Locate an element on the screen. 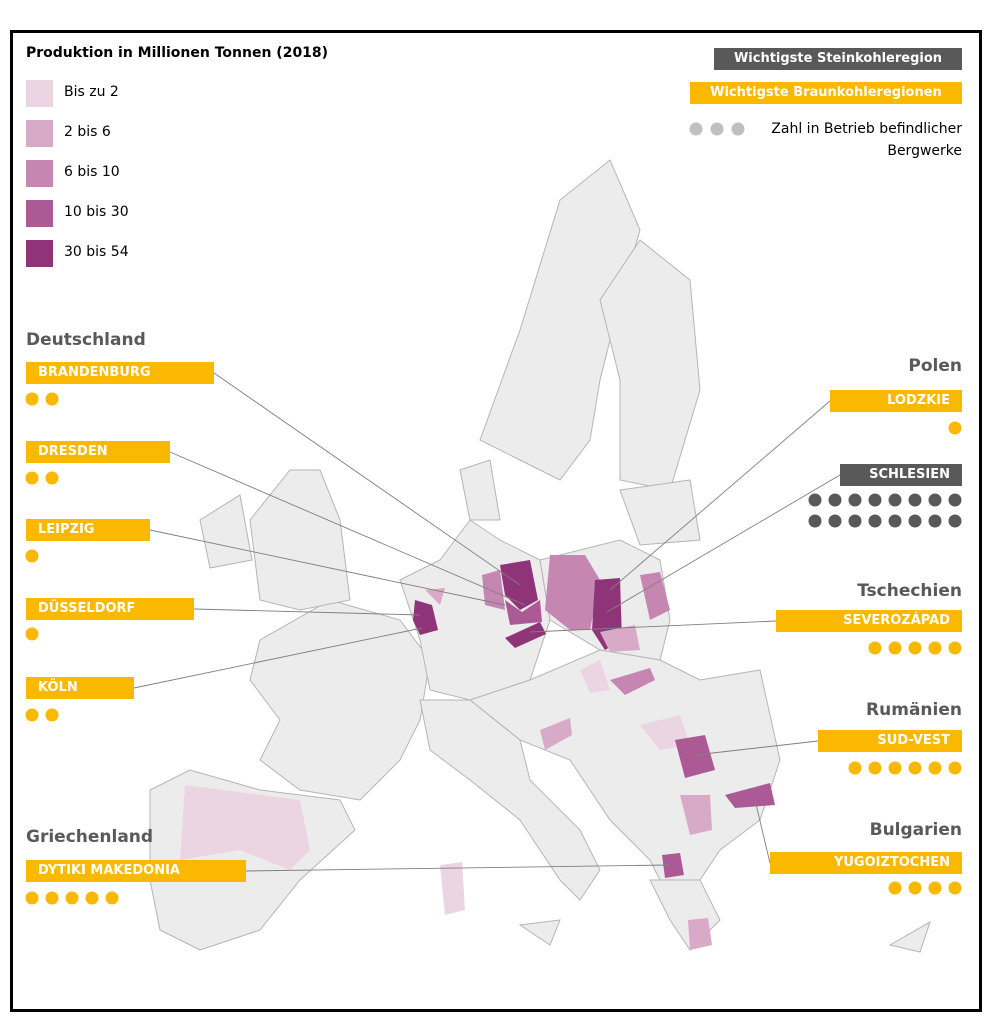 This screenshot has height=1024, width=992. region-label: YUGOIZTOCHEN is located at coordinates (866, 863).